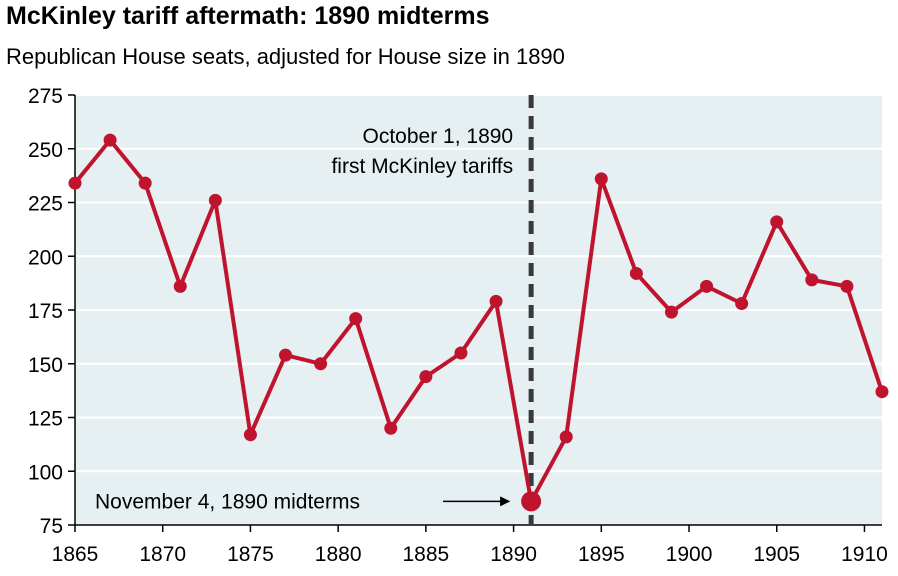 The image size is (898, 576). What do you see at coordinates (438, 136) in the screenshot?
I see `annotation-tariff-line-1: October 1, 1890` at bounding box center [438, 136].